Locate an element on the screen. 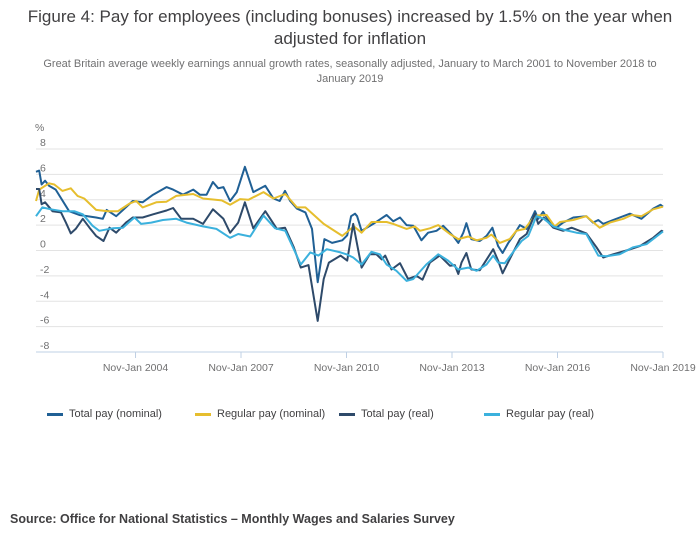  x-tick-label: Nov-Jan 2004 is located at coordinates (136, 368).